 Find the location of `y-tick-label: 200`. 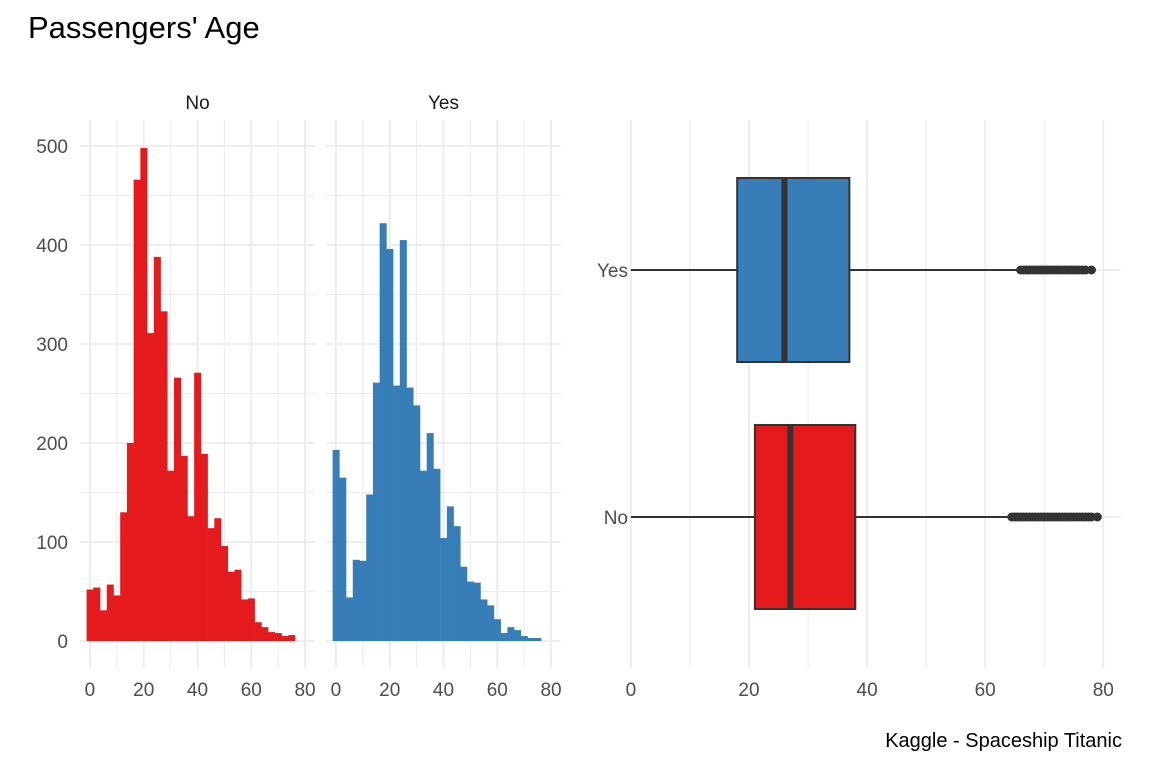

y-tick-label: 200 is located at coordinates (52, 444).